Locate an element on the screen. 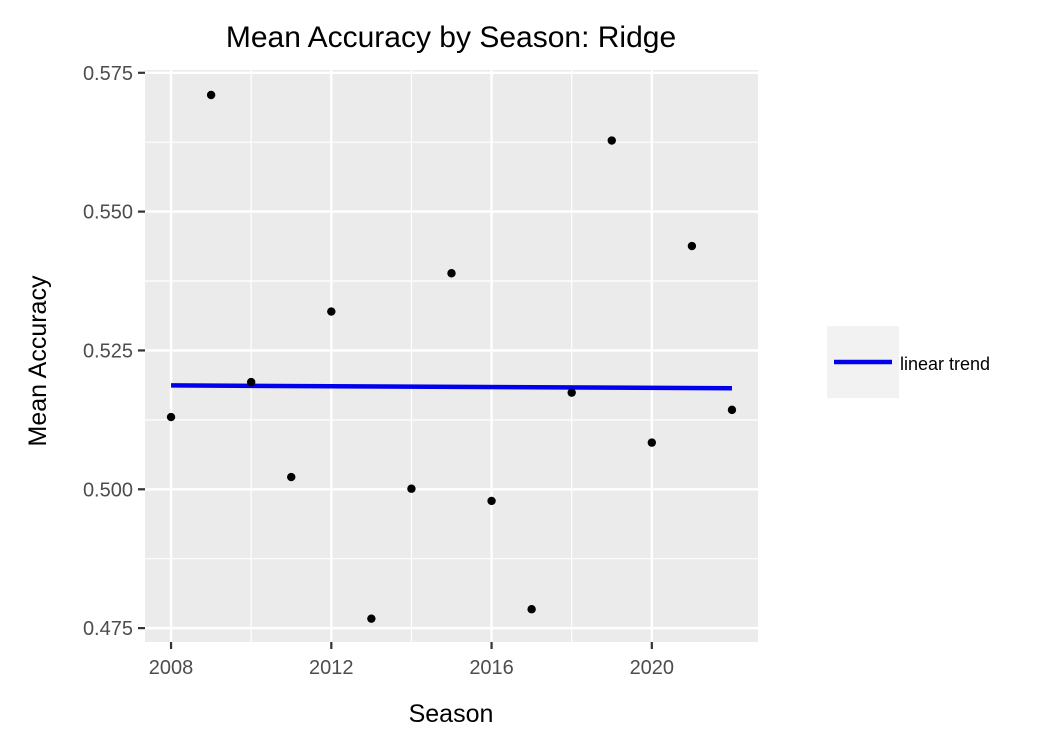 The image size is (1050, 750). y-tick-label: 0.500 is located at coordinates (108, 490).